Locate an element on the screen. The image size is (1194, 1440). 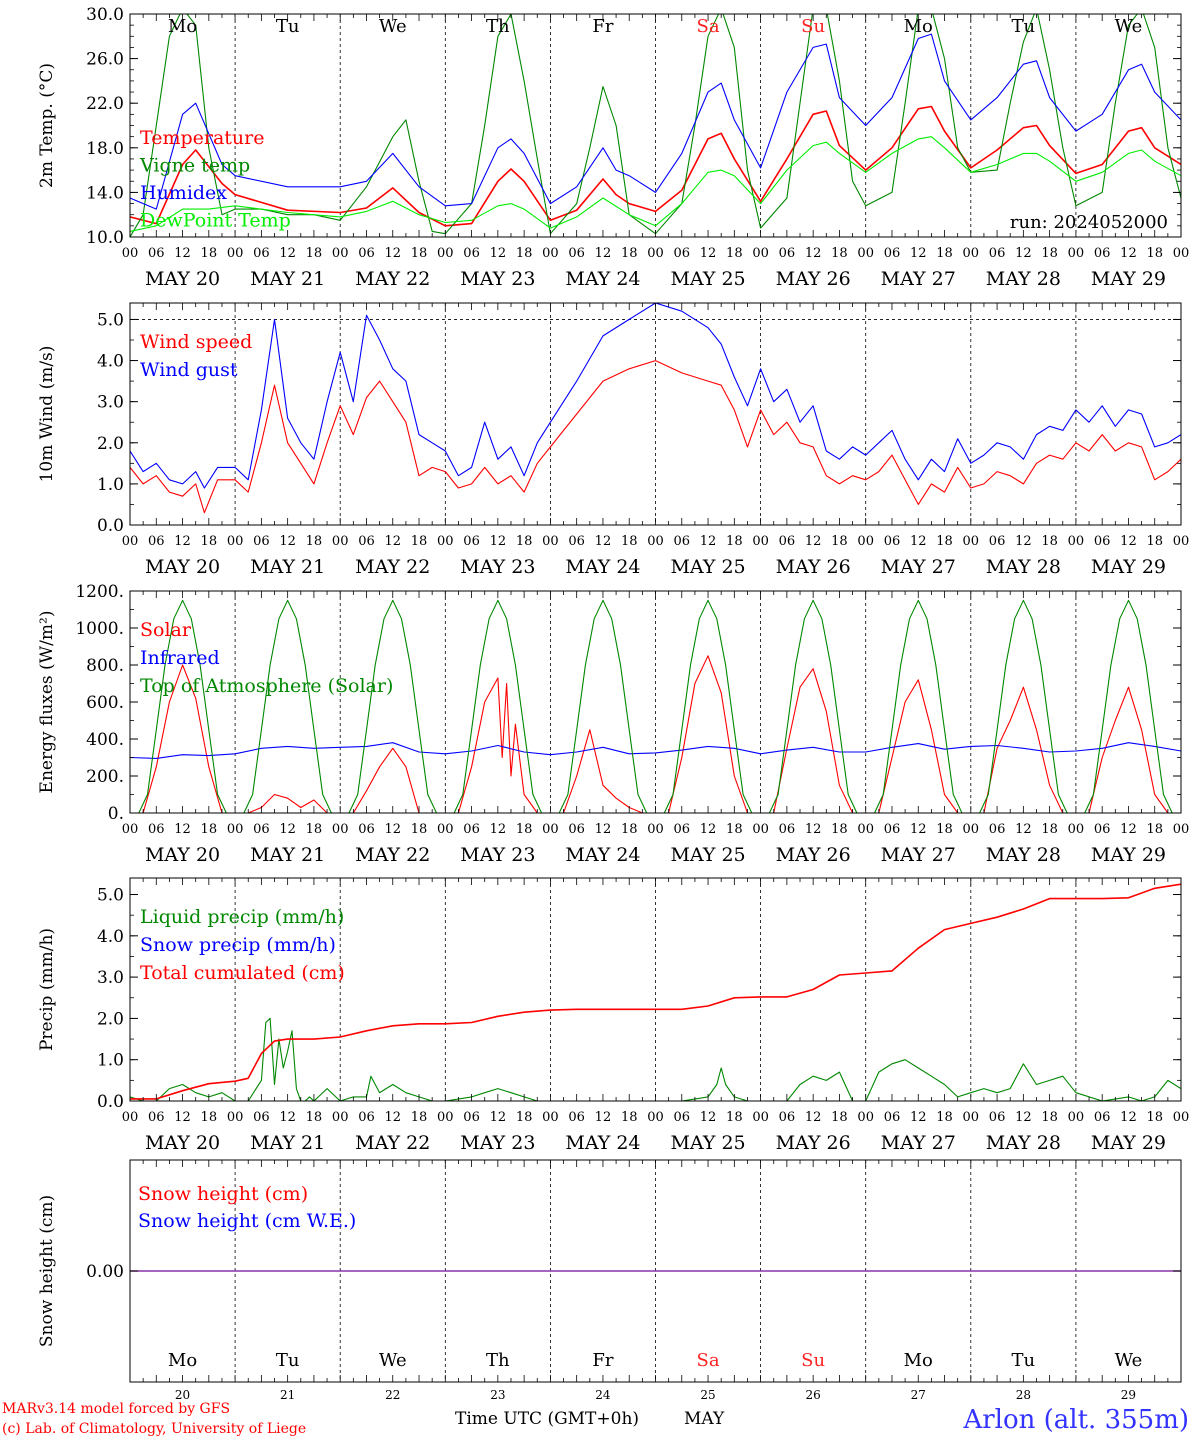
day-number-label: 26 is located at coordinates (813, 1395).